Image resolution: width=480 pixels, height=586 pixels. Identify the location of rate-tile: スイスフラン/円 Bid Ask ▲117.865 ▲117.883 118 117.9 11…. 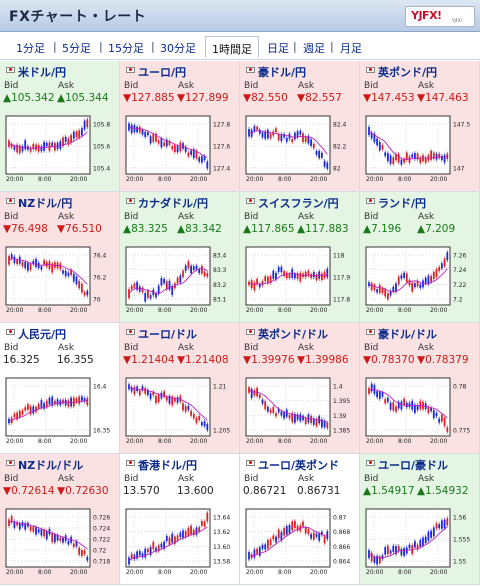
(300, 257).